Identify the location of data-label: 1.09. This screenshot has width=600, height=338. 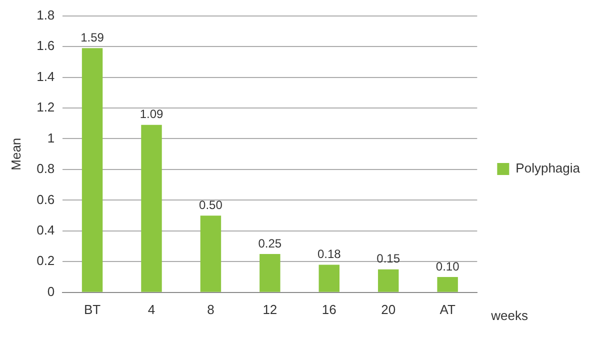
(152, 114).